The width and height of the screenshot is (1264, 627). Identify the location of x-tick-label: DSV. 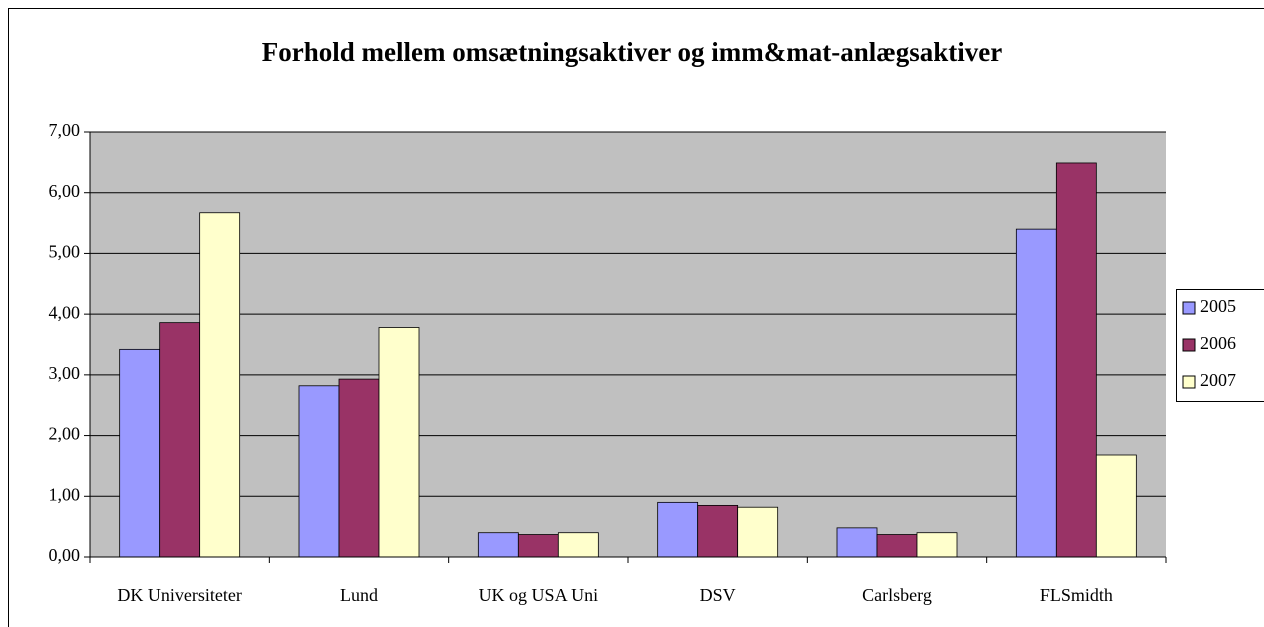
(718, 595).